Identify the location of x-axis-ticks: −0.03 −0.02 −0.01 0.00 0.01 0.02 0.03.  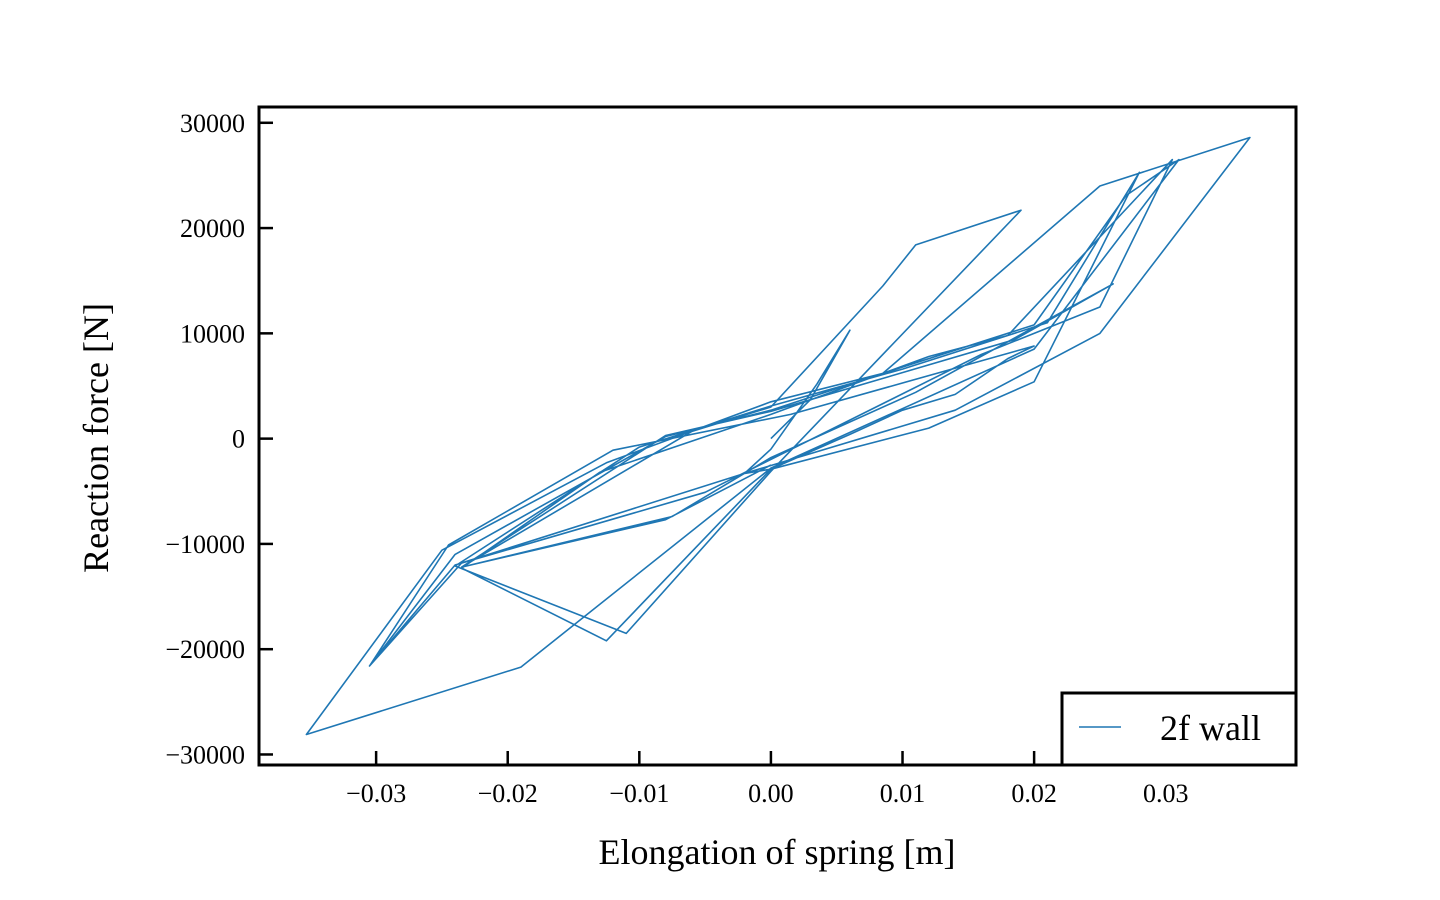
(767, 779).